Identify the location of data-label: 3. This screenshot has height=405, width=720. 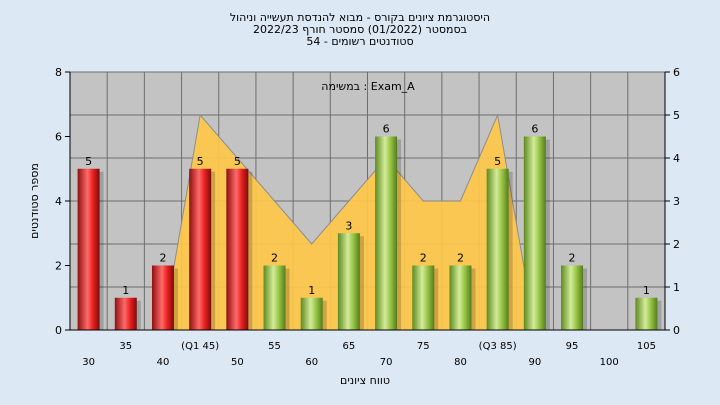
(348, 225).